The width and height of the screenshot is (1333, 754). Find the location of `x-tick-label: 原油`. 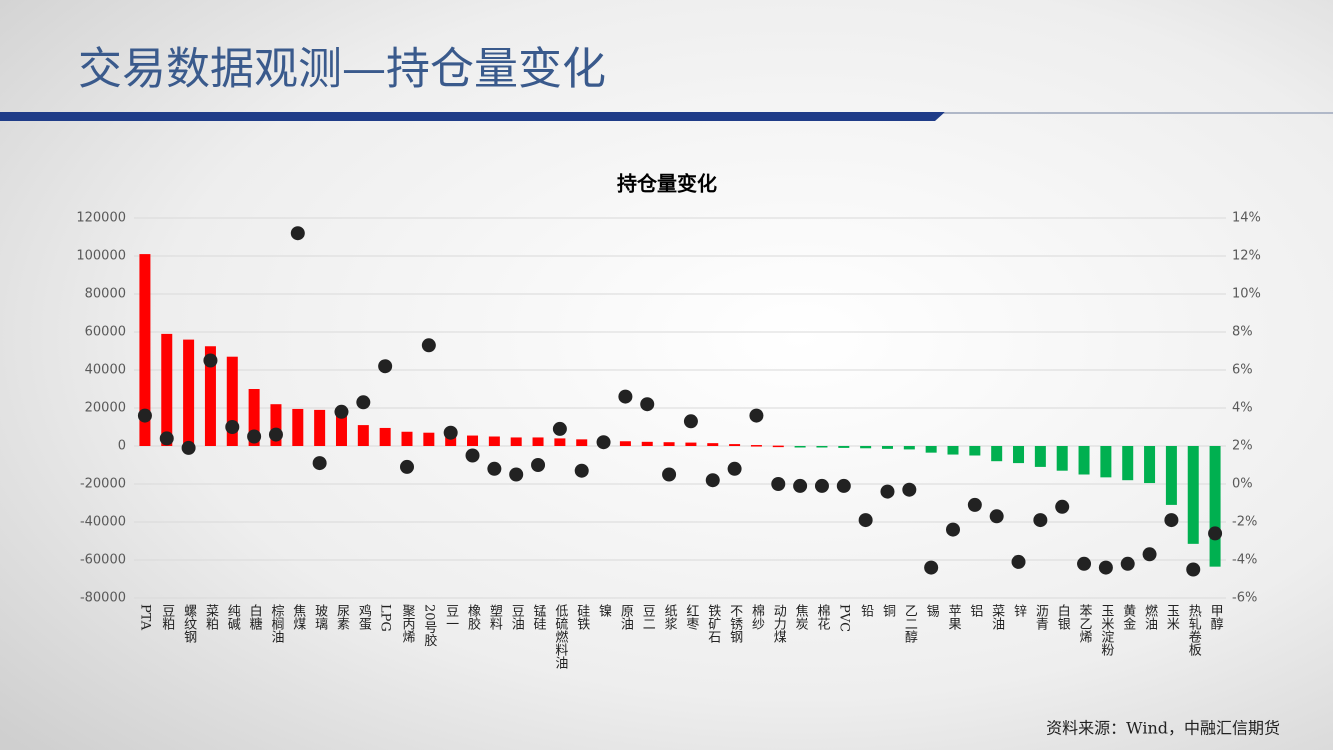

x-tick-label: 原油 is located at coordinates (626, 617).